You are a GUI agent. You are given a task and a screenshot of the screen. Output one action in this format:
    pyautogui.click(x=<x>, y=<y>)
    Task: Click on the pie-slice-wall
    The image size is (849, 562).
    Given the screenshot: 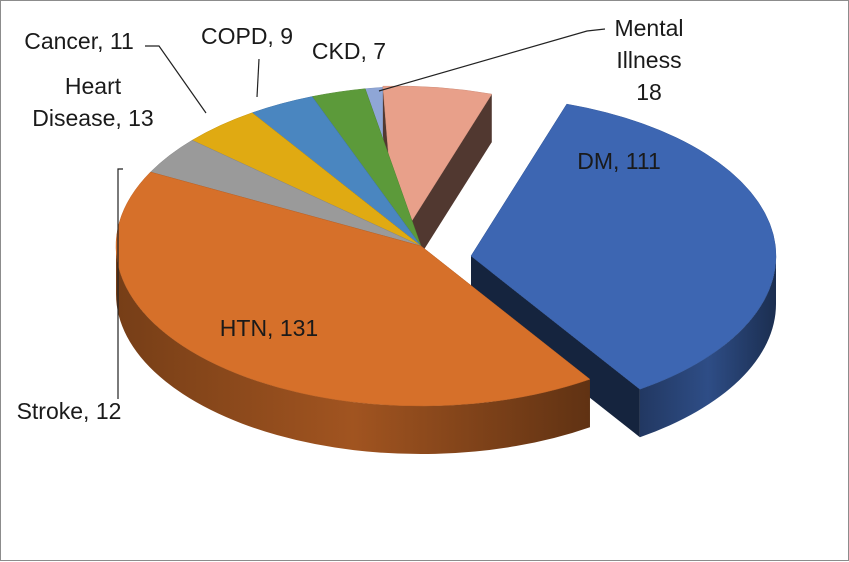 What is the action you would take?
    pyautogui.click(x=555, y=347)
    